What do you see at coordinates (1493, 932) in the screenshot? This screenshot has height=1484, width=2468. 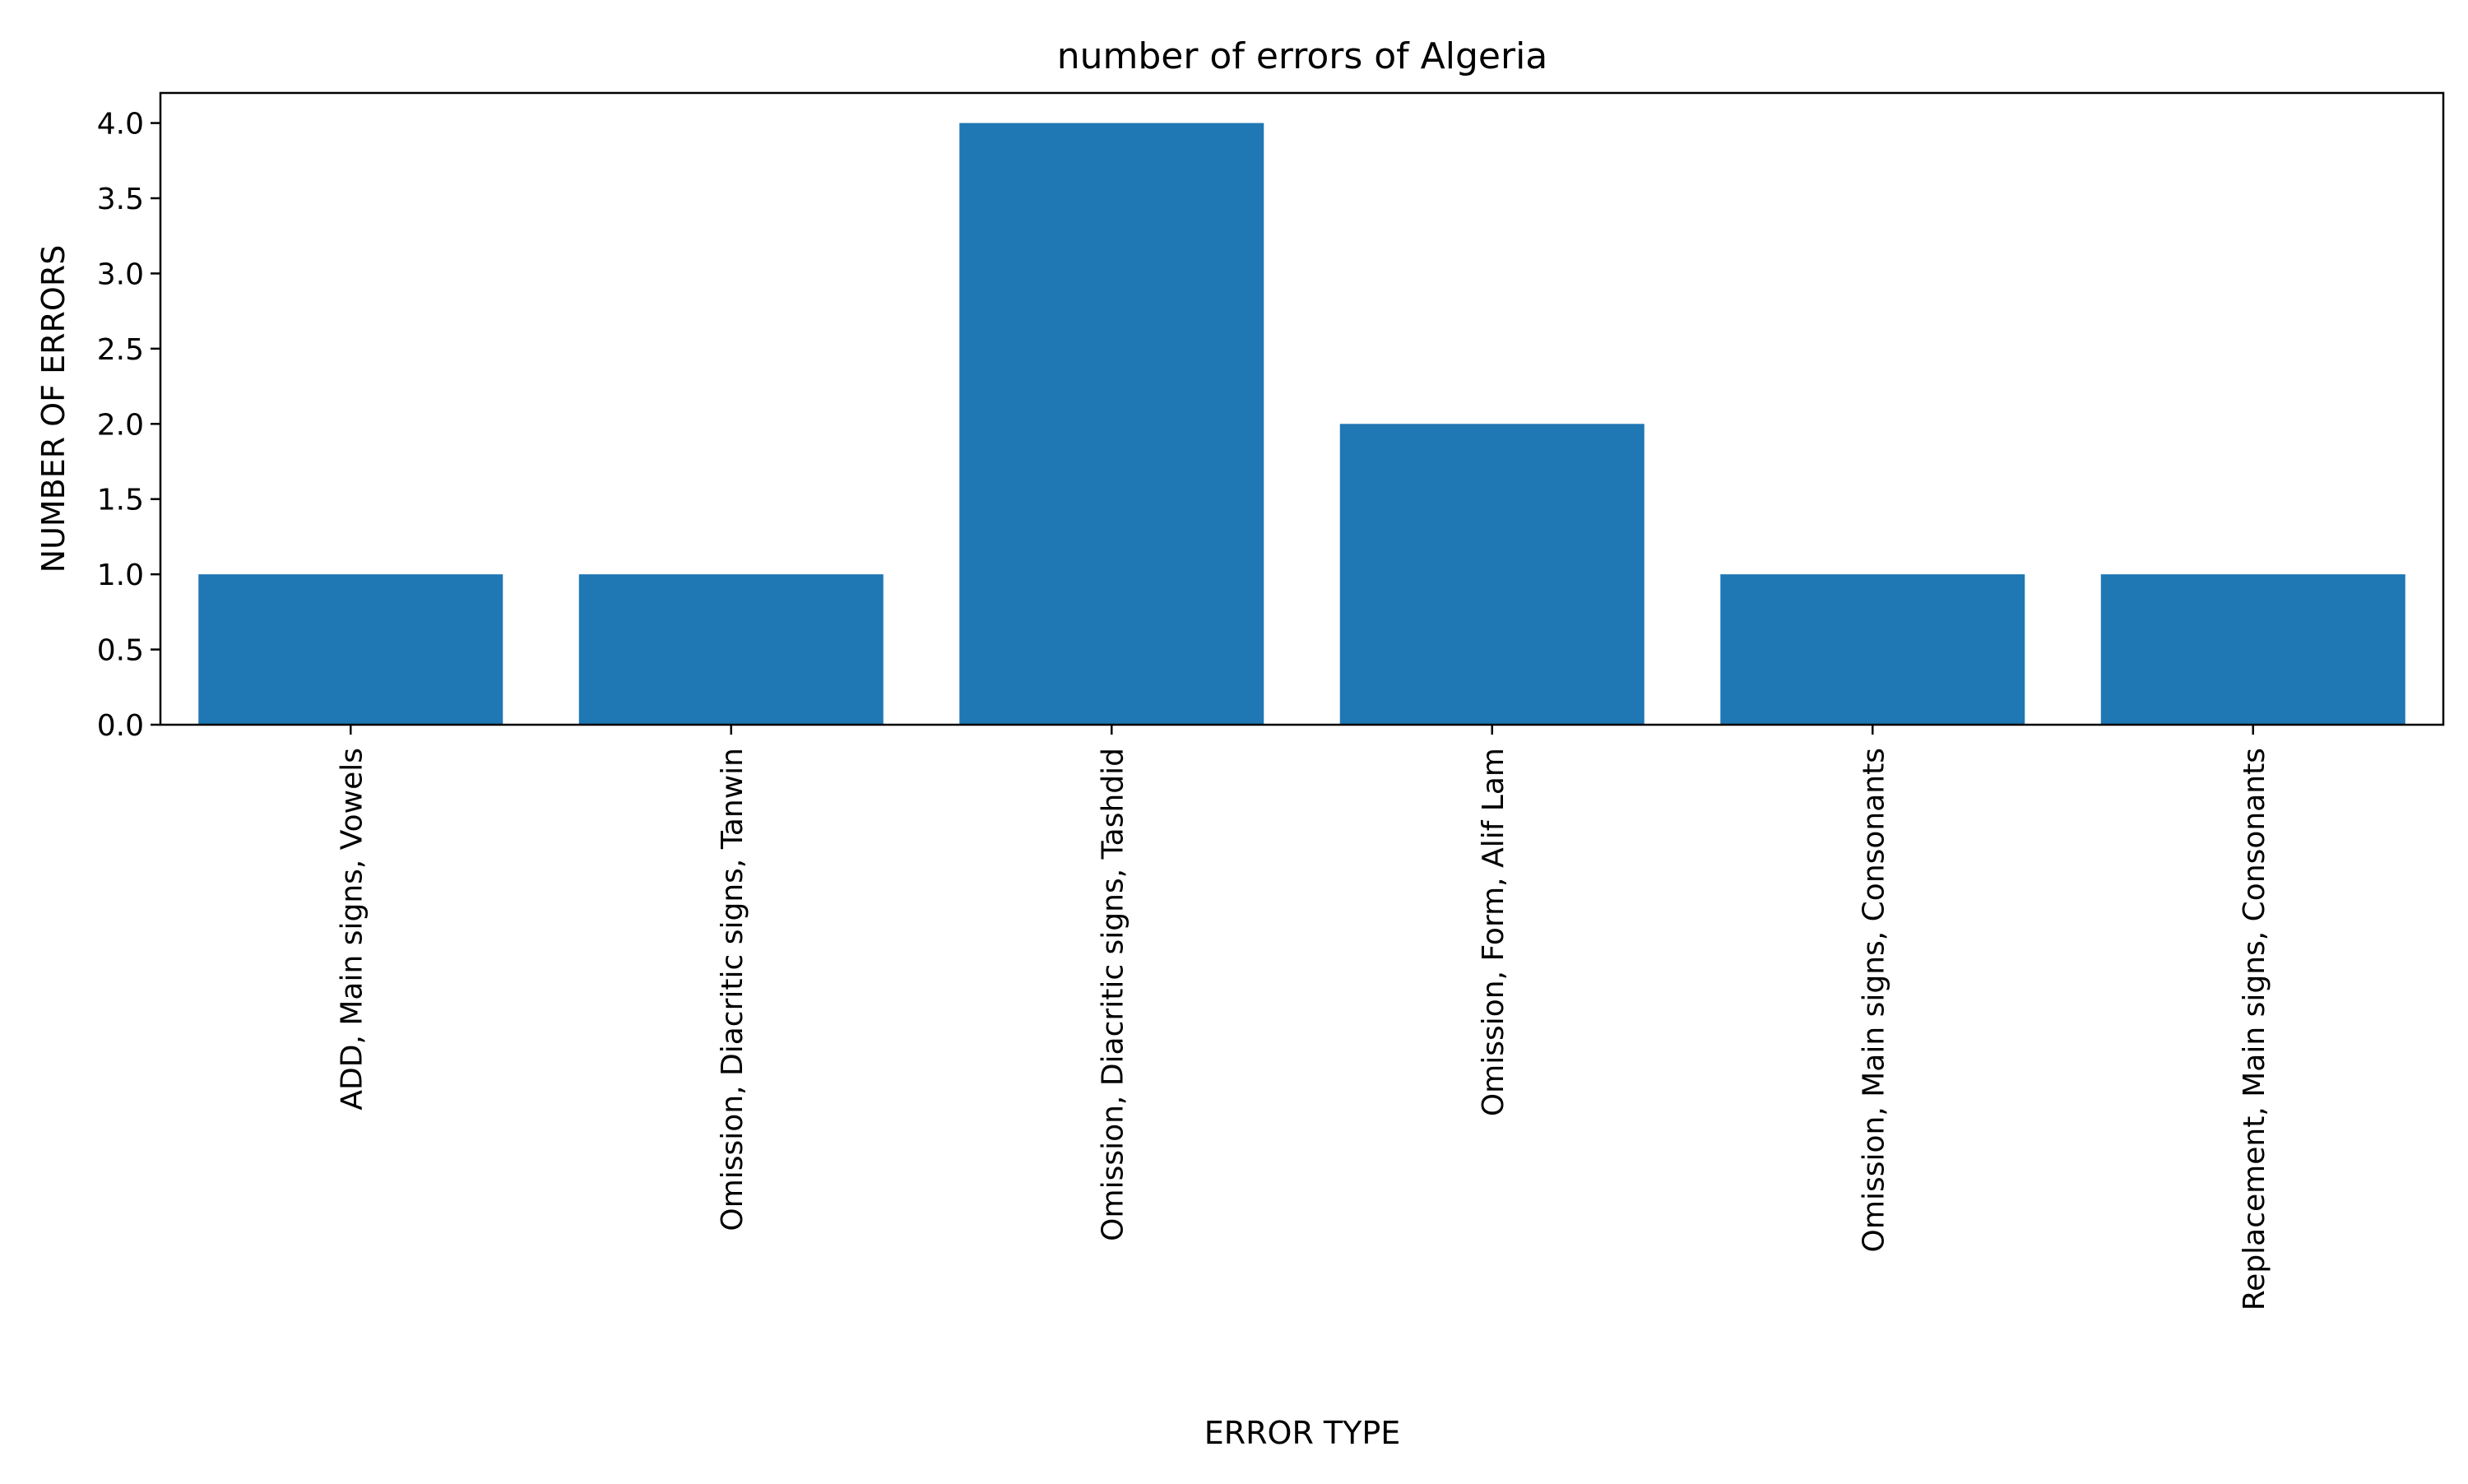 I see `x-tick-label: Omission, Form, Alif Lam` at bounding box center [1493, 932].